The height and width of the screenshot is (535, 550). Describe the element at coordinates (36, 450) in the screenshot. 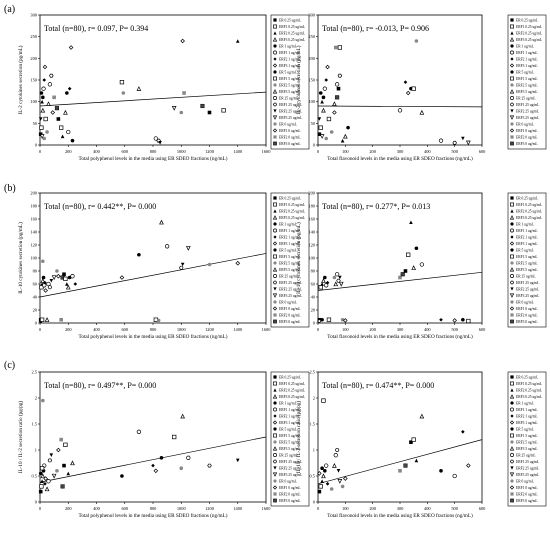

I see `y-tick-label: 1` at that location.